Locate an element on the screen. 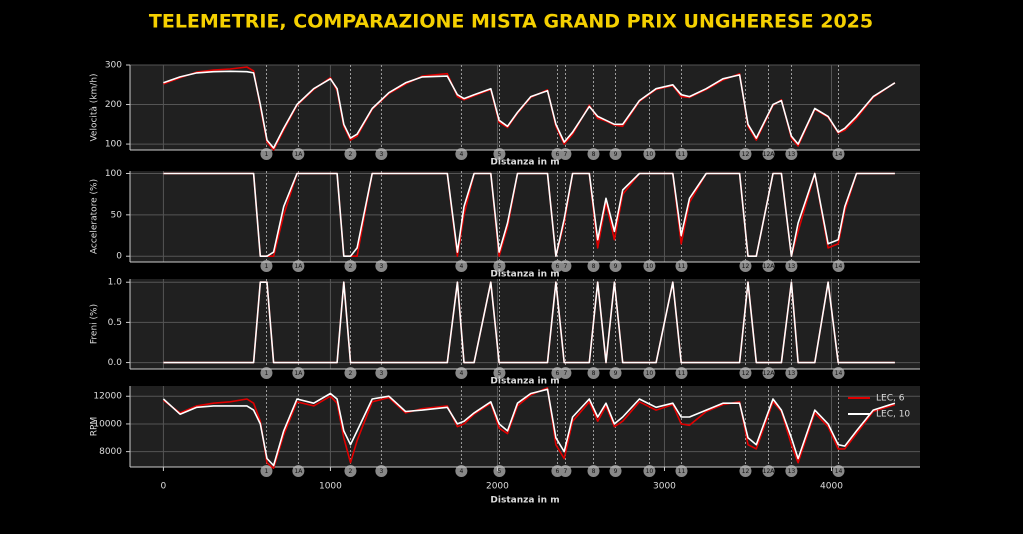 The width and height of the screenshot is (1023, 534). y-tick-label: 10000 is located at coordinates (107, 424).